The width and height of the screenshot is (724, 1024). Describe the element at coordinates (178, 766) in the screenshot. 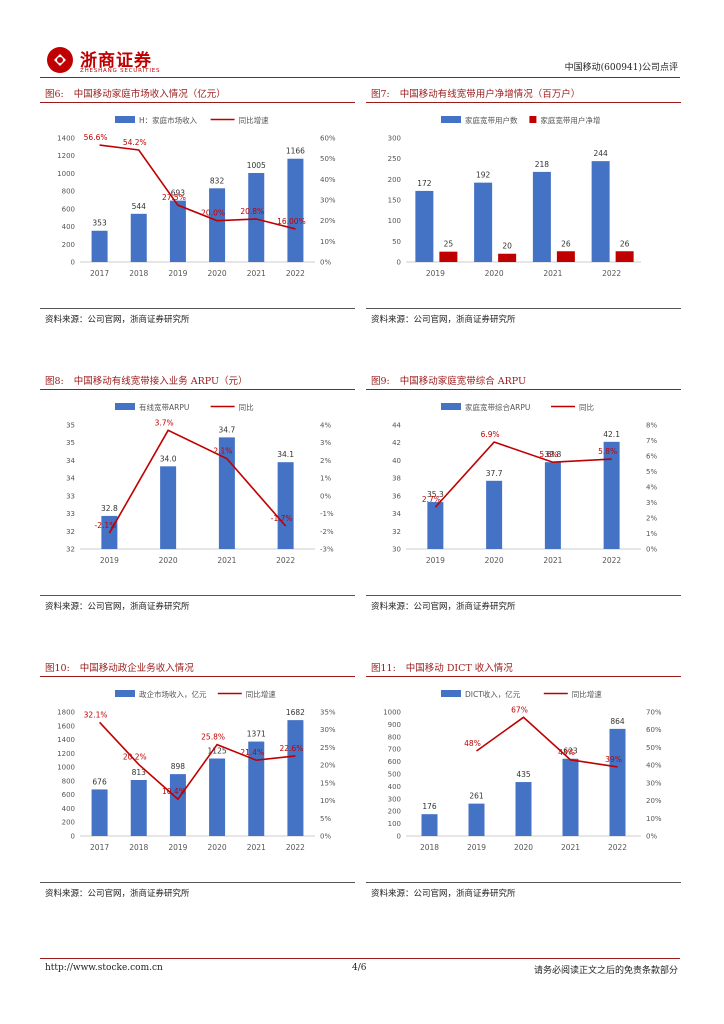

I see `bar-data-label: 898` at that location.